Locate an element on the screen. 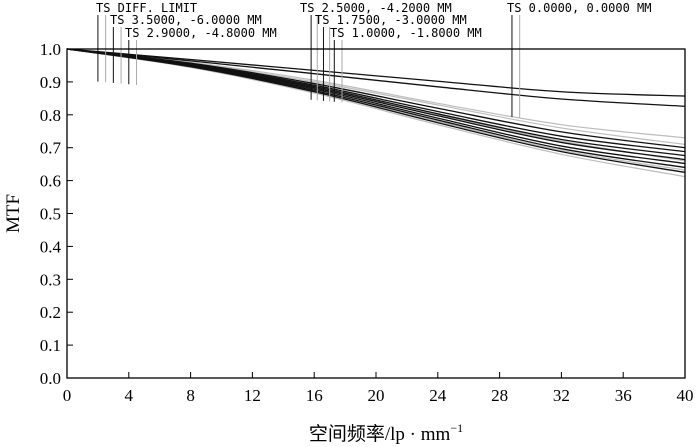 This screenshot has width=700, height=447. x-tick-label-8: 8 is located at coordinates (190, 395).